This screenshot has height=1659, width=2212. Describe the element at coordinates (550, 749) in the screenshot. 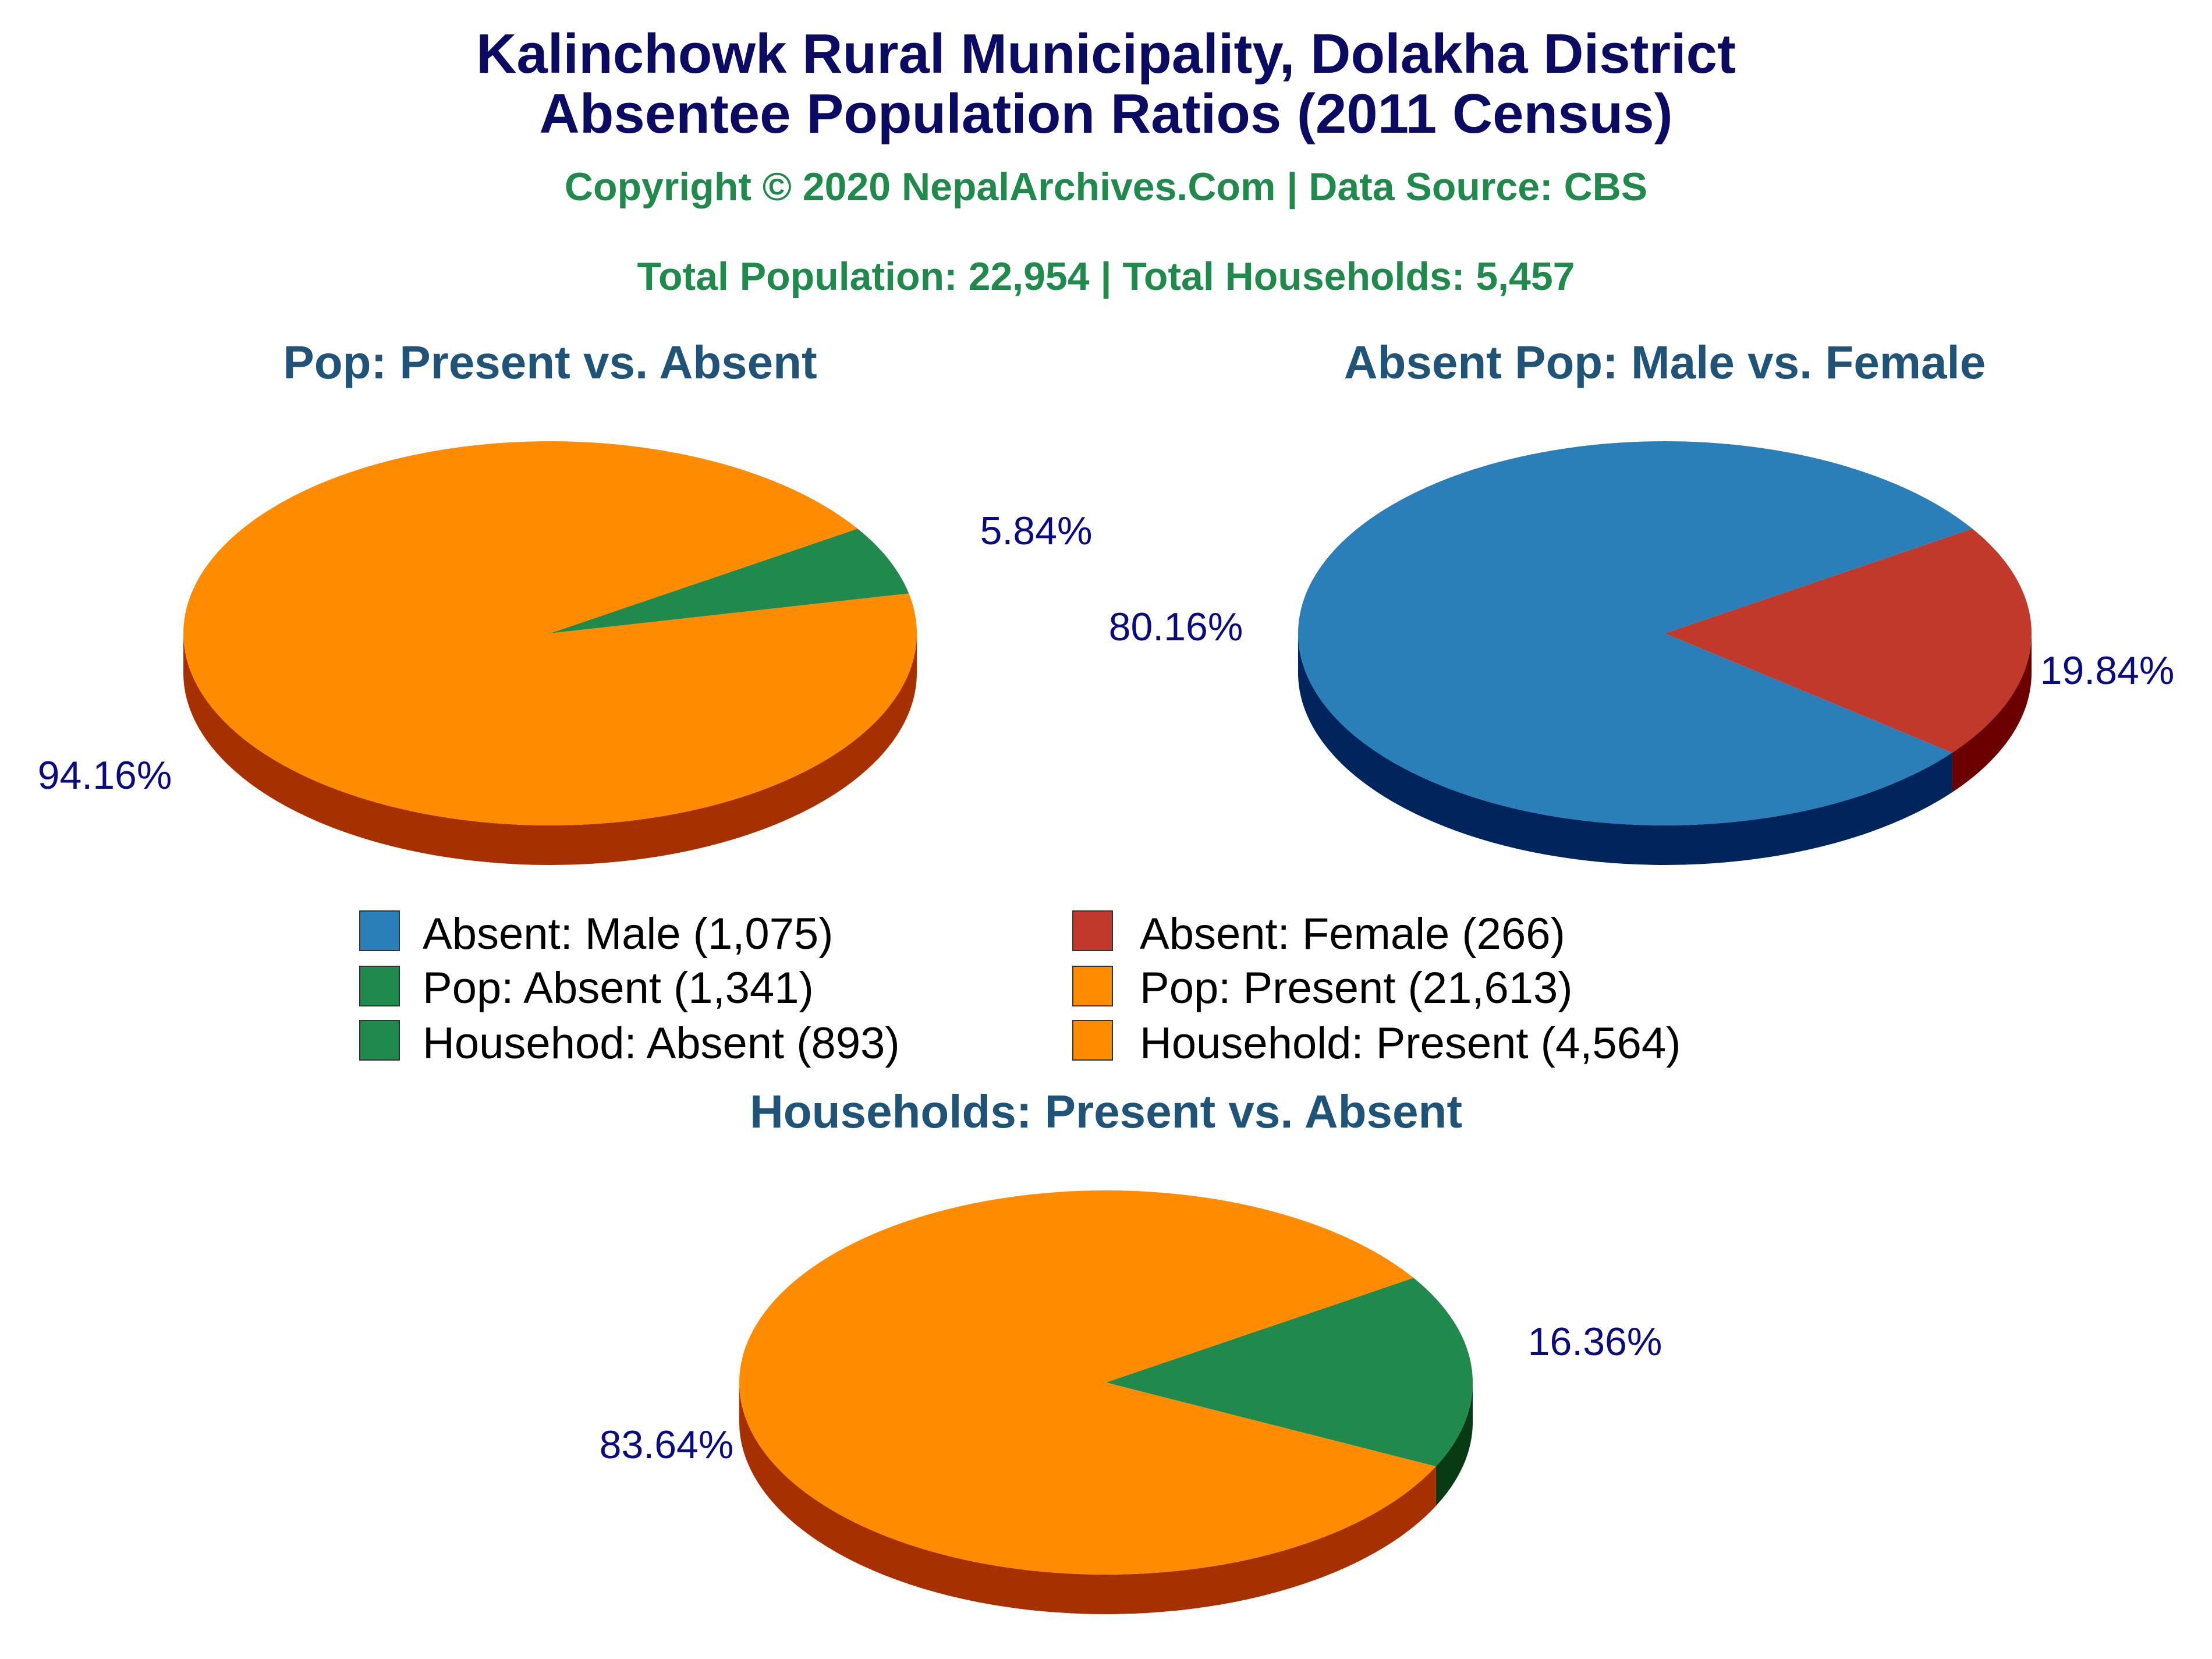

I see `pie-side-pop-present` at that location.